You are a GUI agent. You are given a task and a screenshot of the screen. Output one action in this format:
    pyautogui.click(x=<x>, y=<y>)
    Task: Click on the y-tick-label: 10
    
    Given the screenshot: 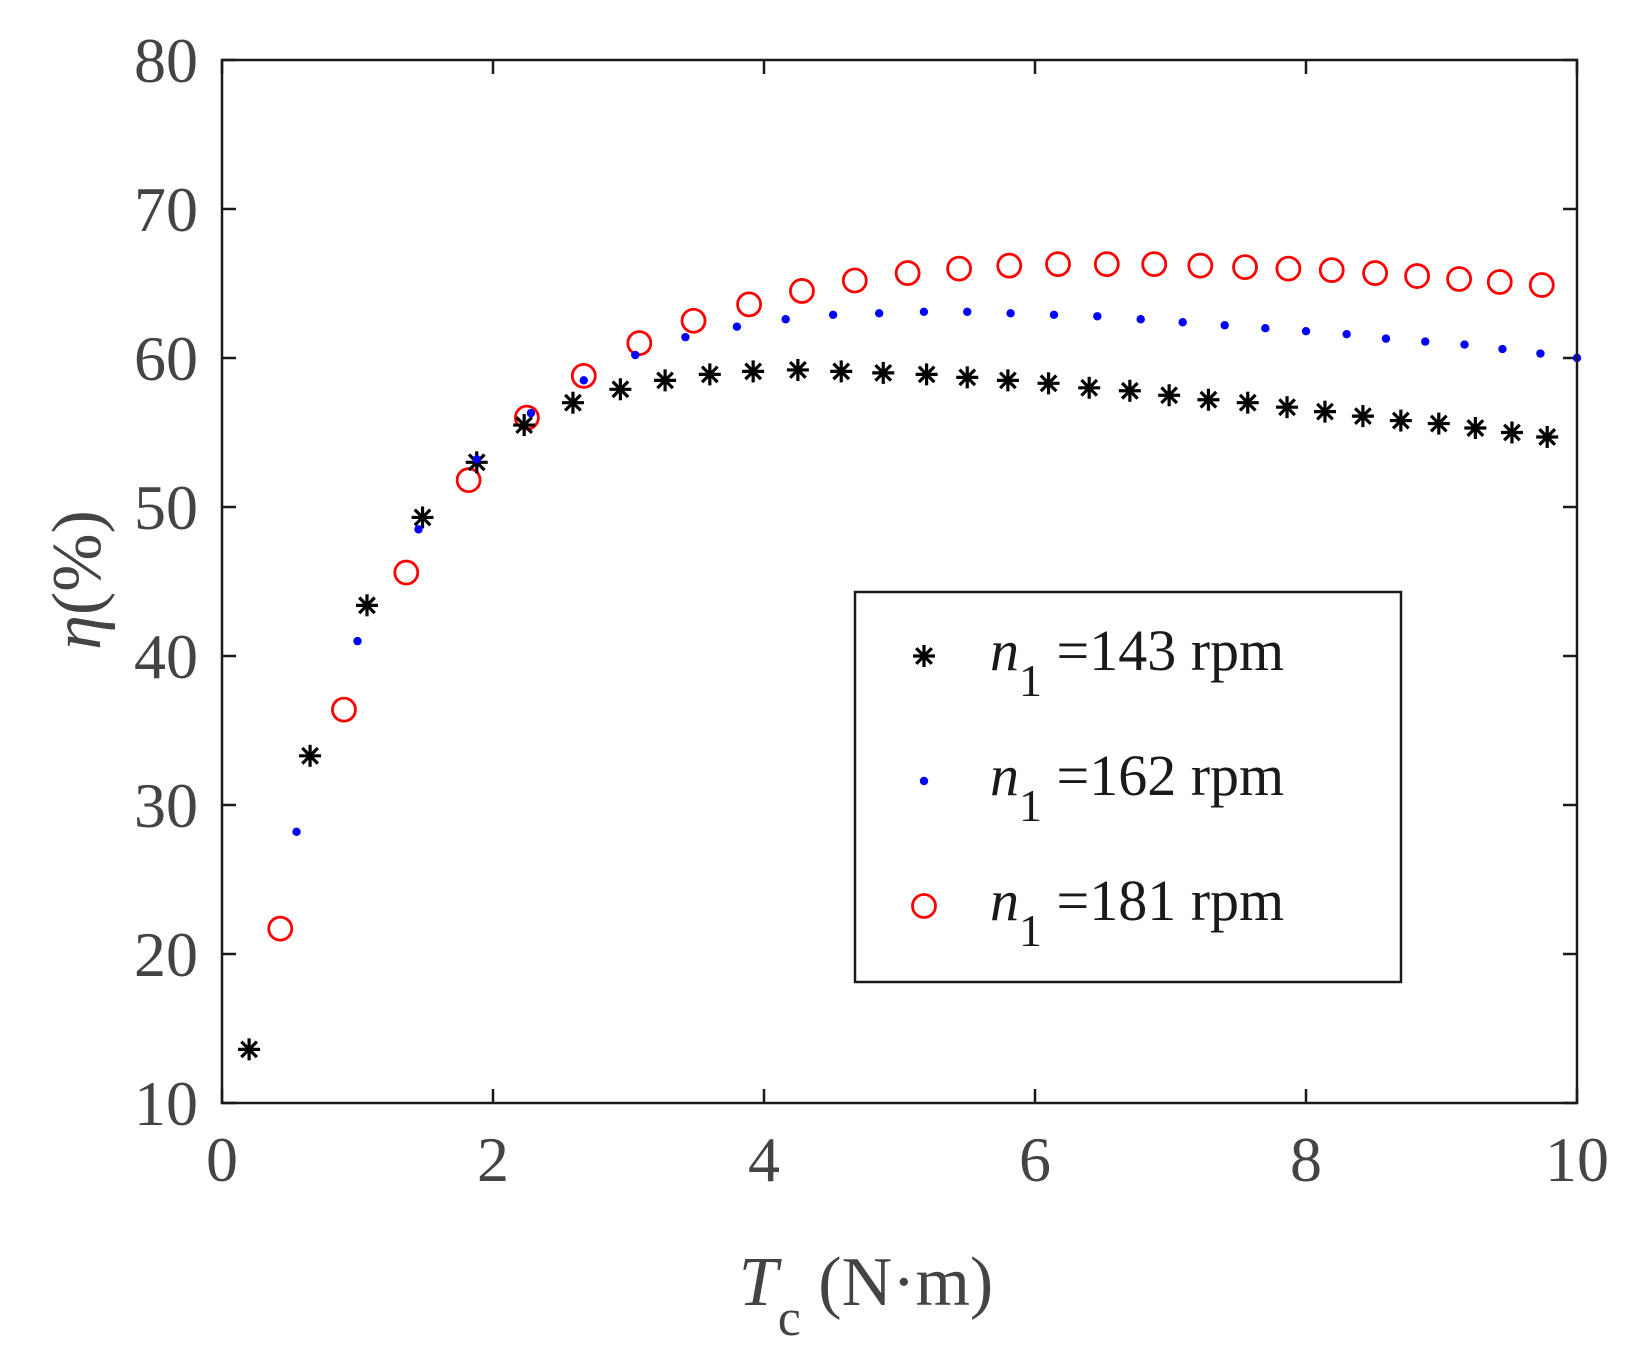 What is the action you would take?
    pyautogui.click(x=166, y=1103)
    